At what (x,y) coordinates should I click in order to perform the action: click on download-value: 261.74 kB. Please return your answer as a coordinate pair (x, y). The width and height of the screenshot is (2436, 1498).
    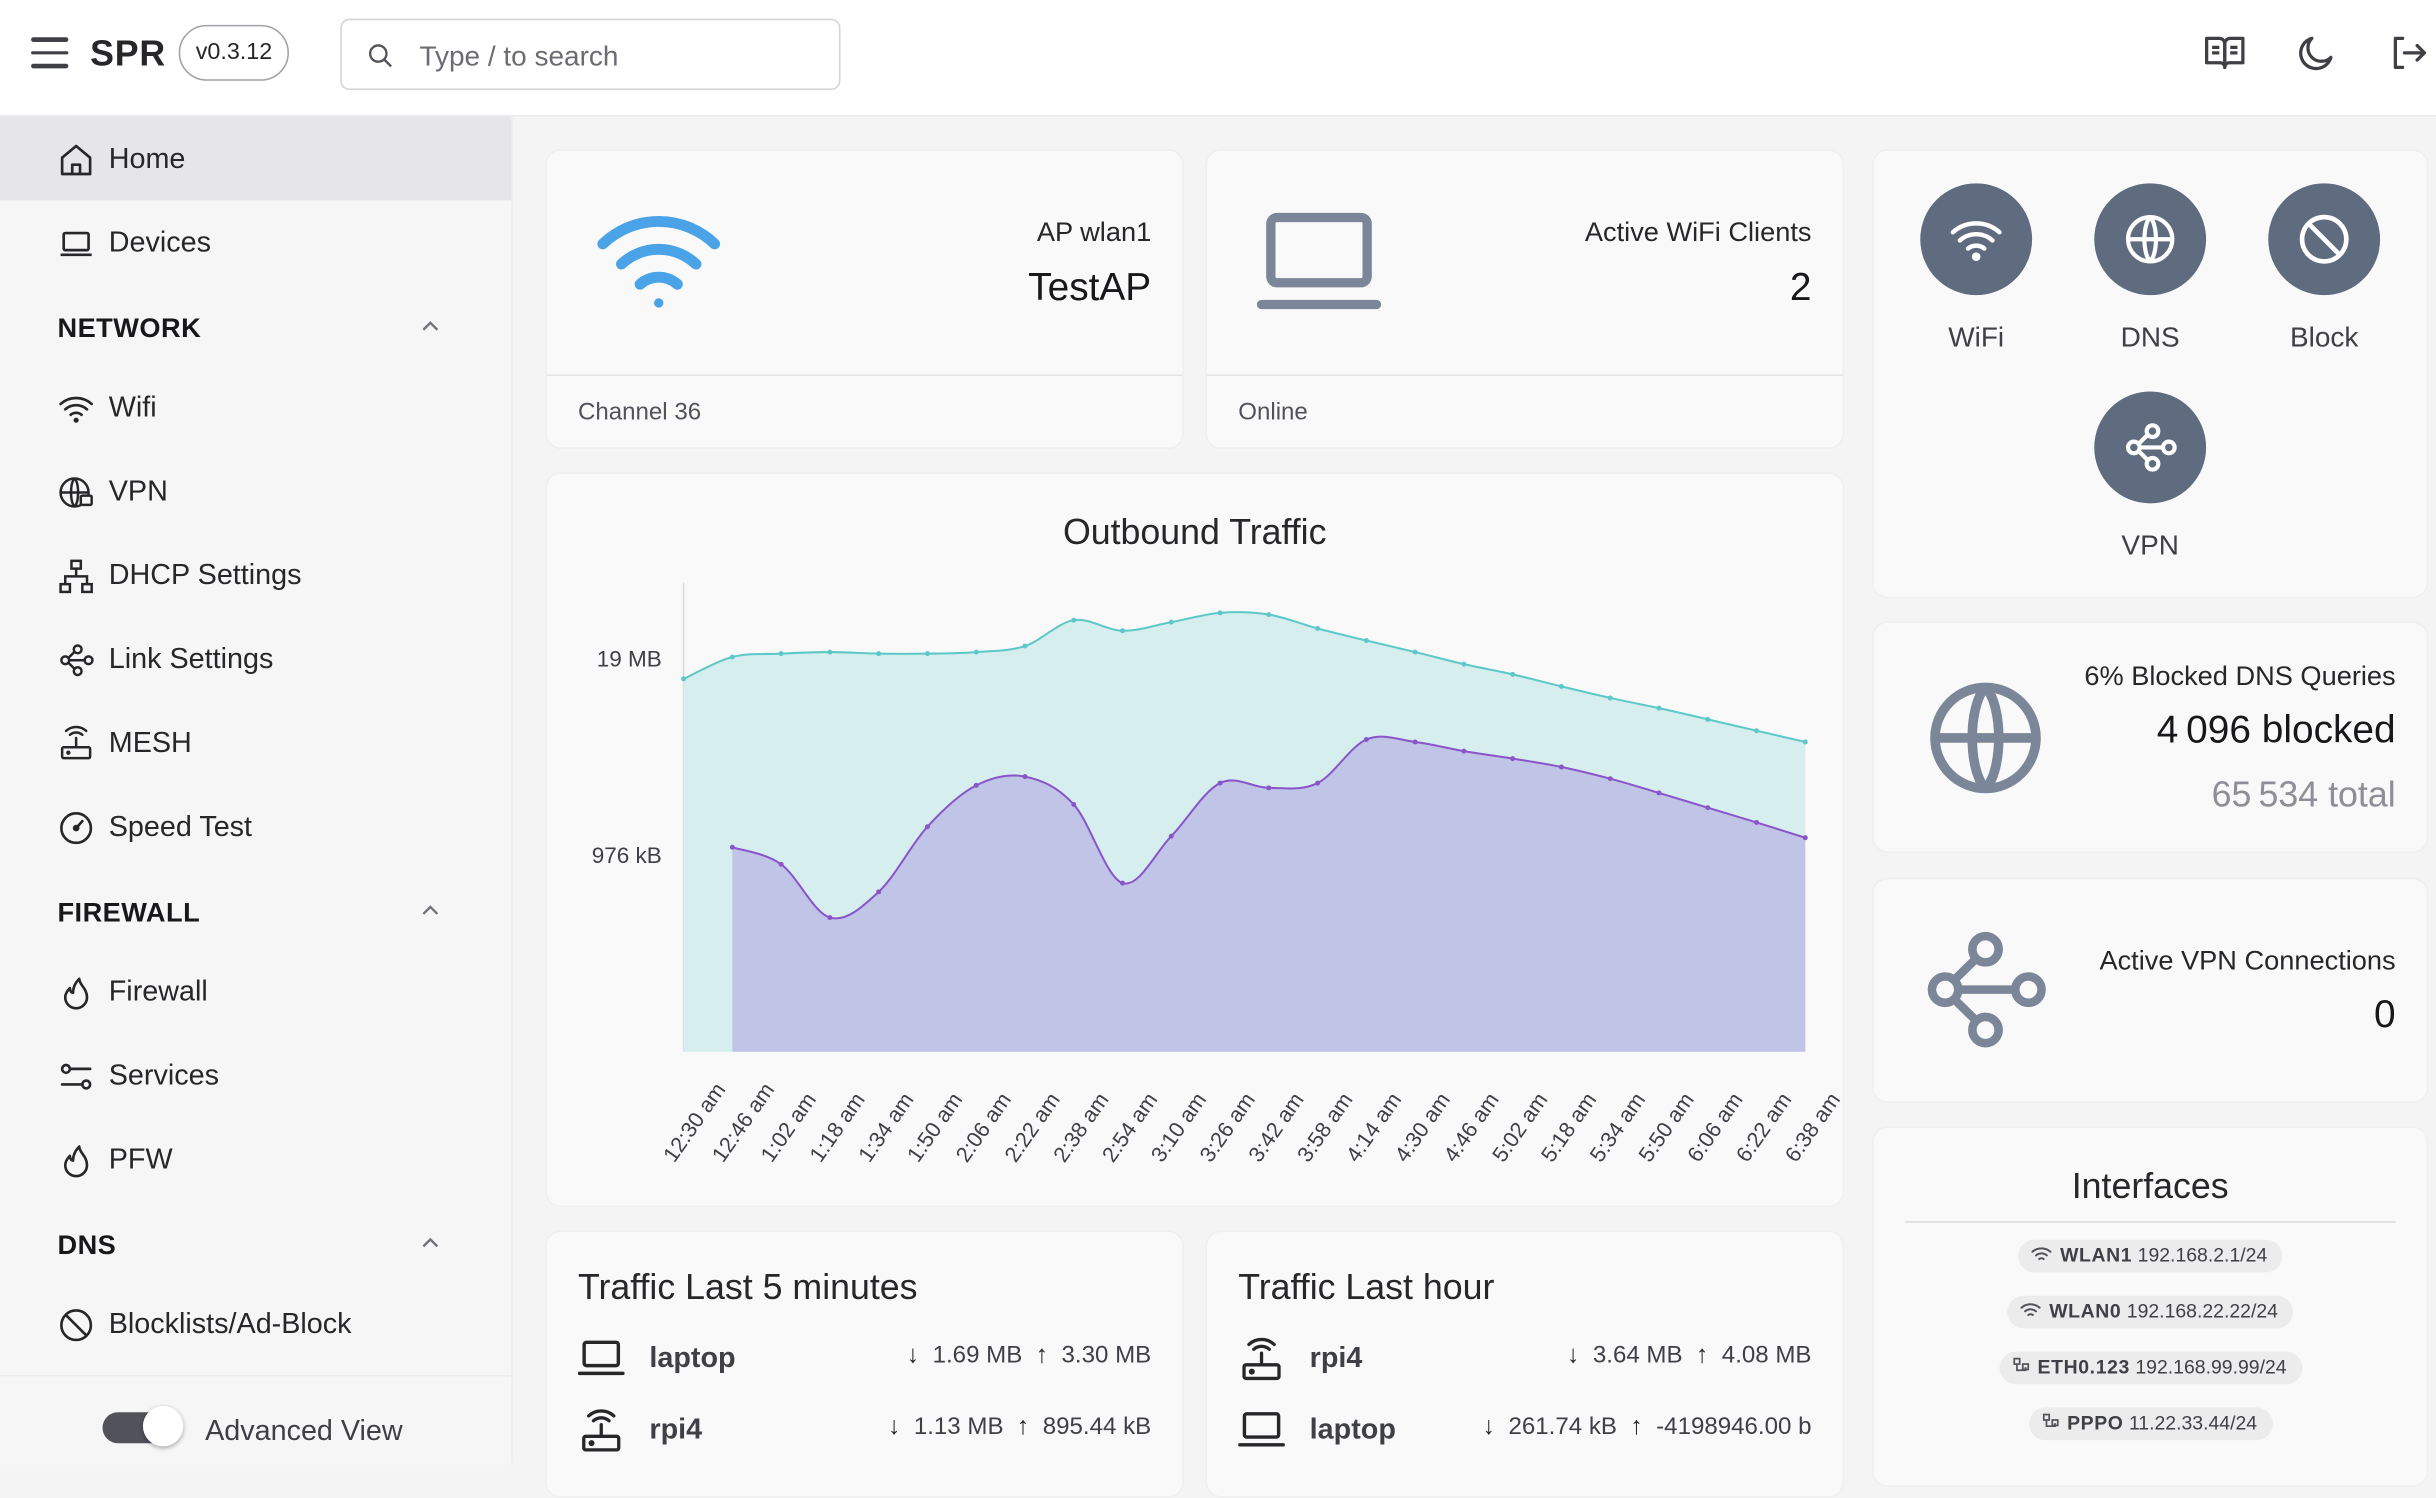
    Looking at the image, I should click on (1562, 1427).